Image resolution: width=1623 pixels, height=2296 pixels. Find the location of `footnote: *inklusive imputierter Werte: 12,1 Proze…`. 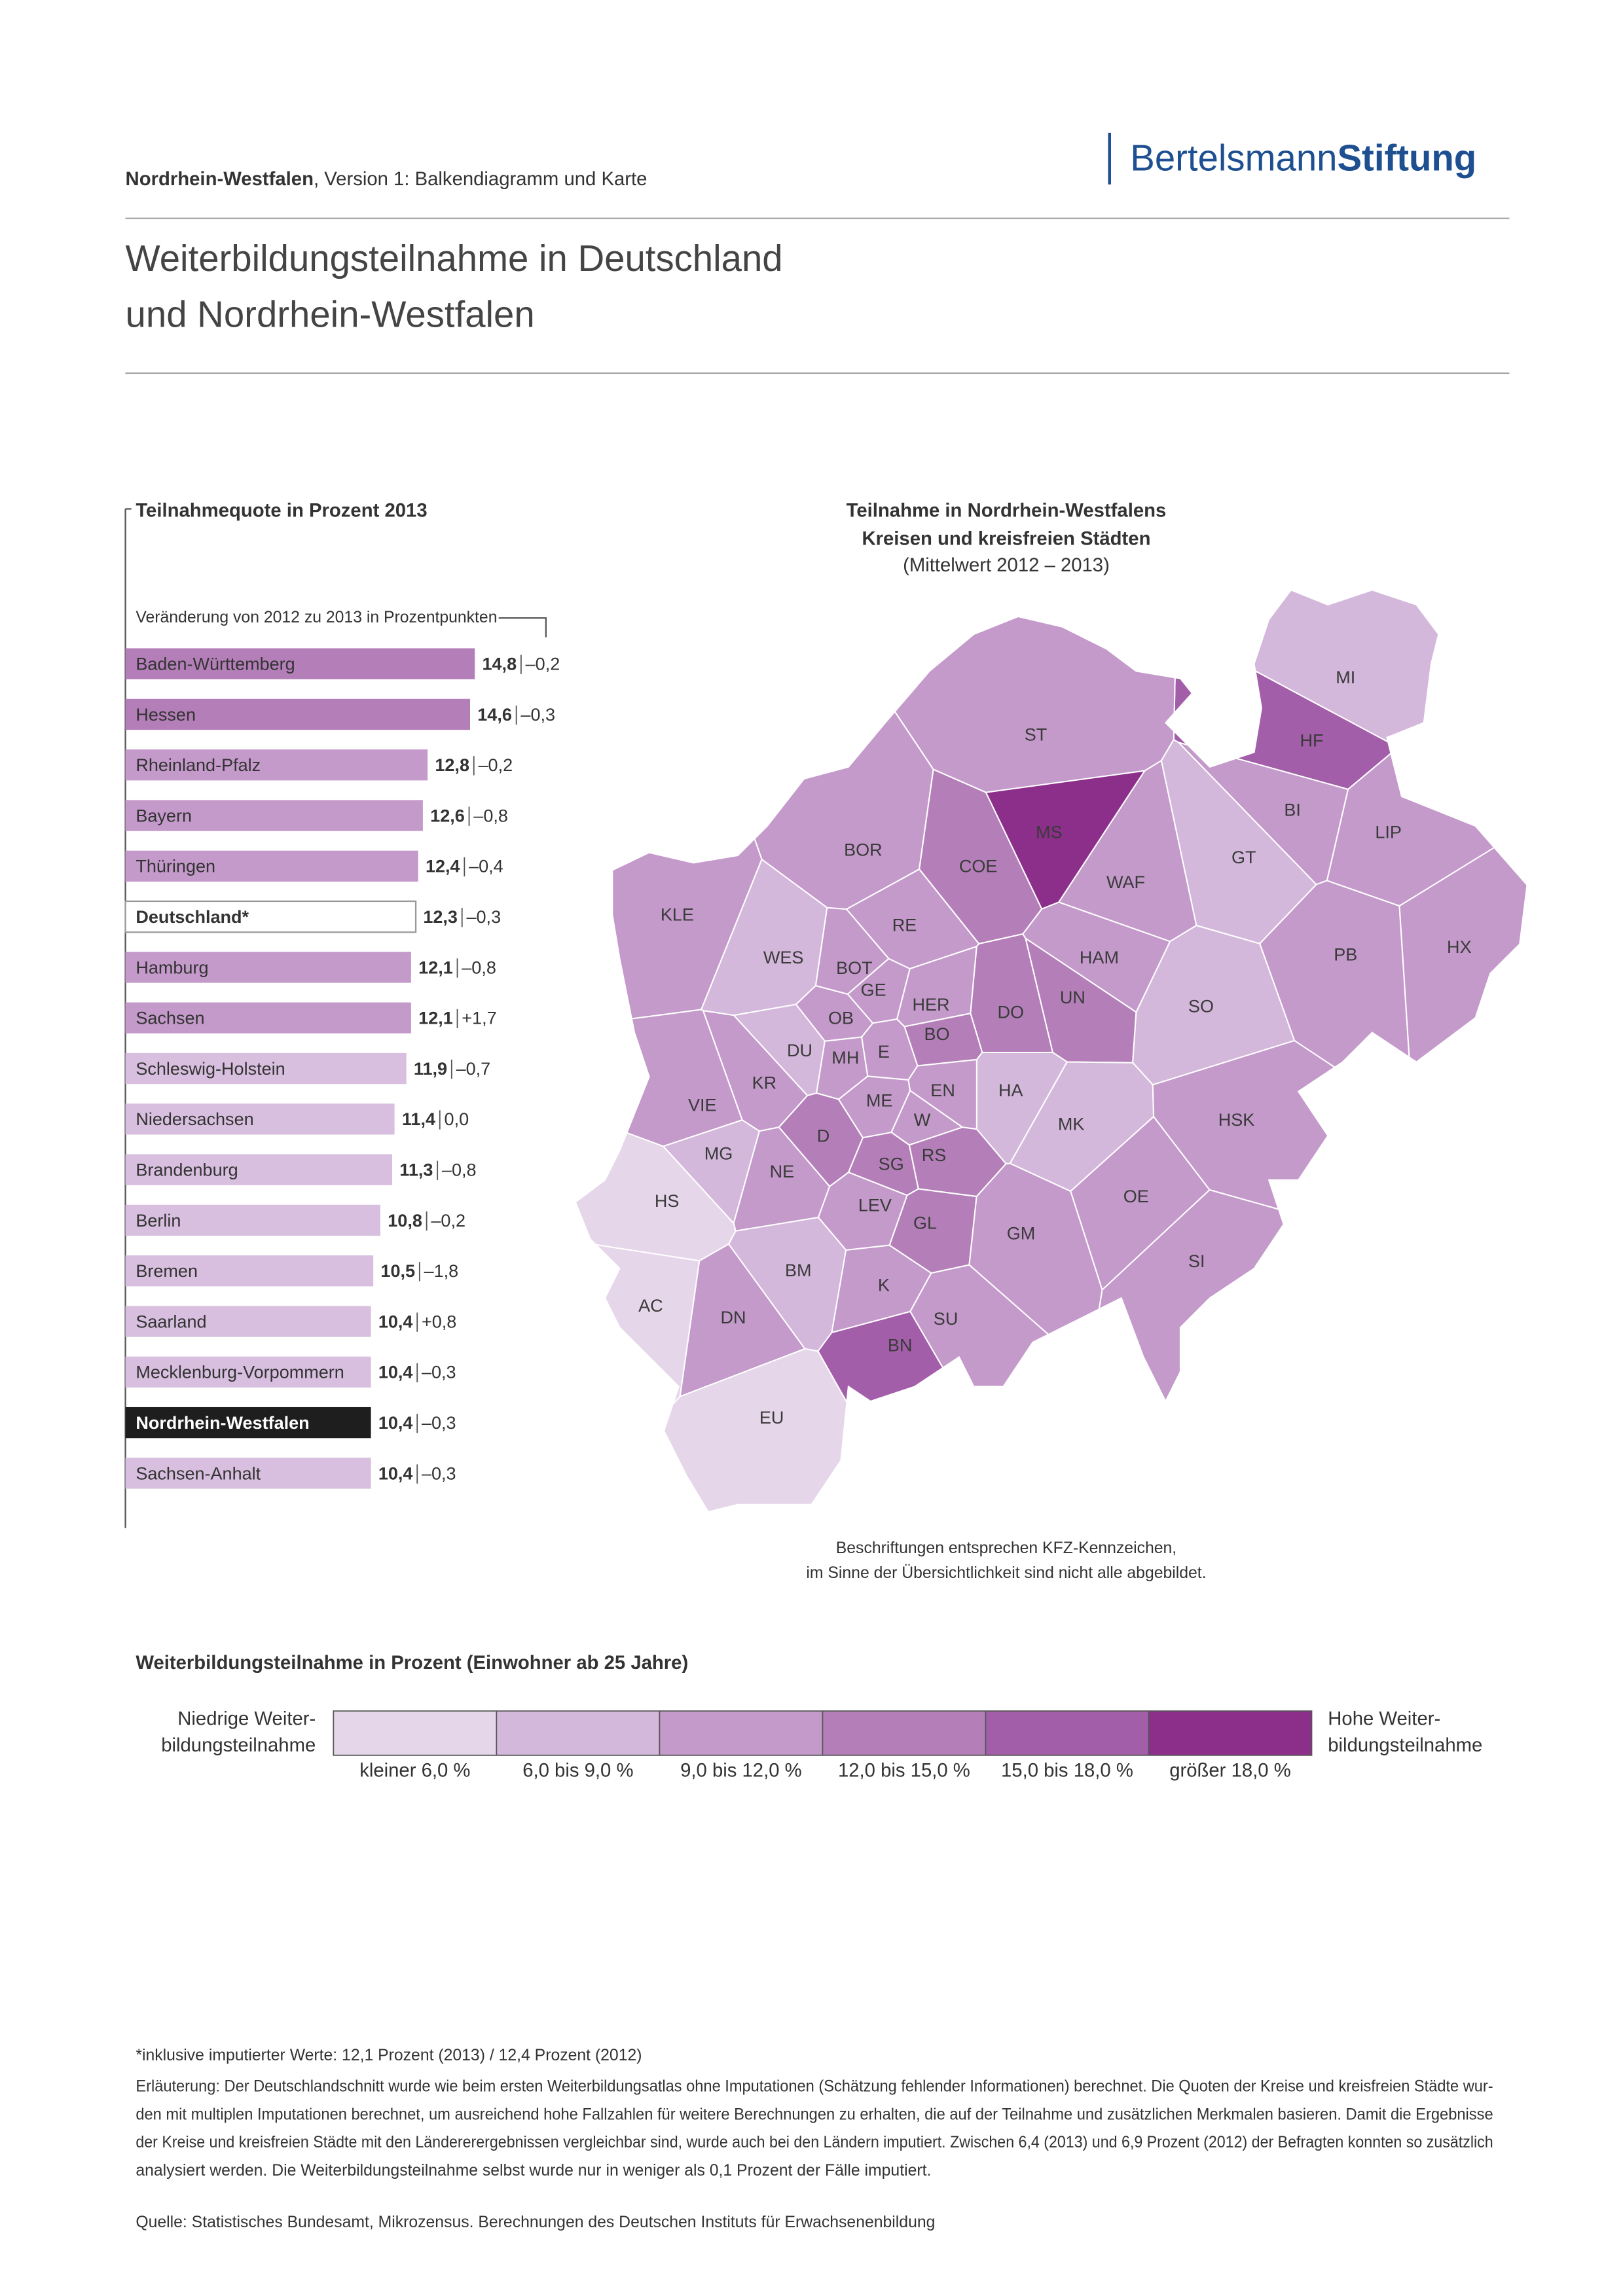

footnote: *inklusive imputierter Werte: 12,1 Proze… is located at coordinates (389, 2055).